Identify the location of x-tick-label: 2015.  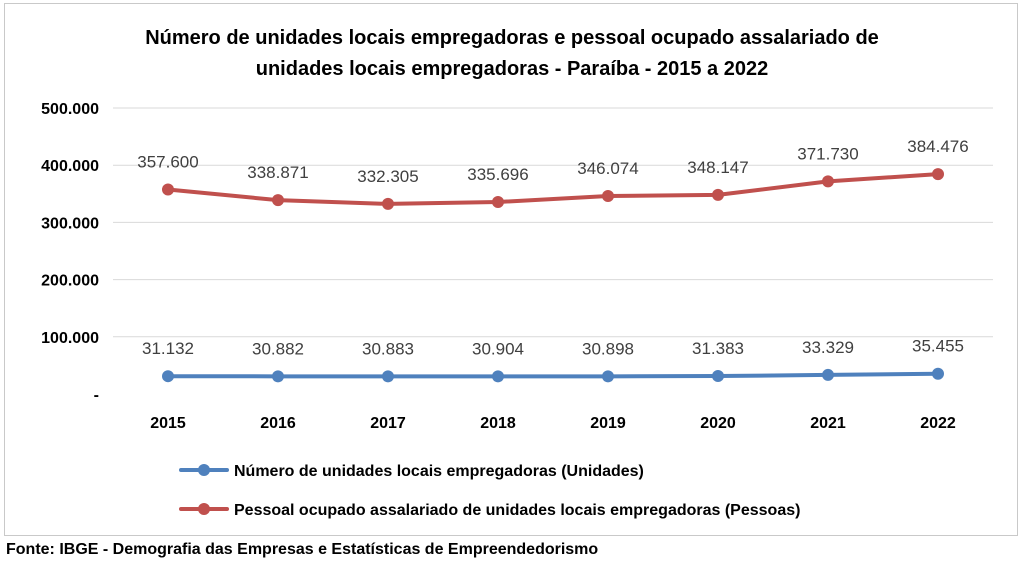
(168, 423).